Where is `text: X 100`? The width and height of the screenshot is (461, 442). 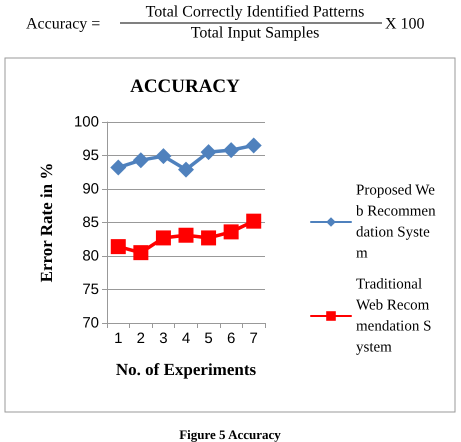
text: X 100 is located at coordinates (405, 24).